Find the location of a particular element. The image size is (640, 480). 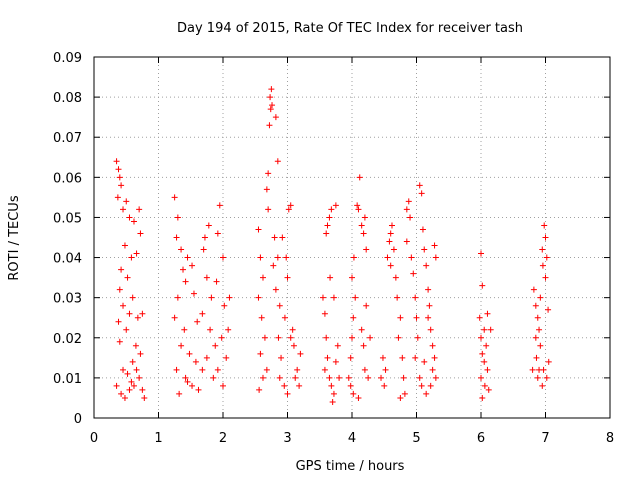

x-tick-label: 3 is located at coordinates (287, 438).